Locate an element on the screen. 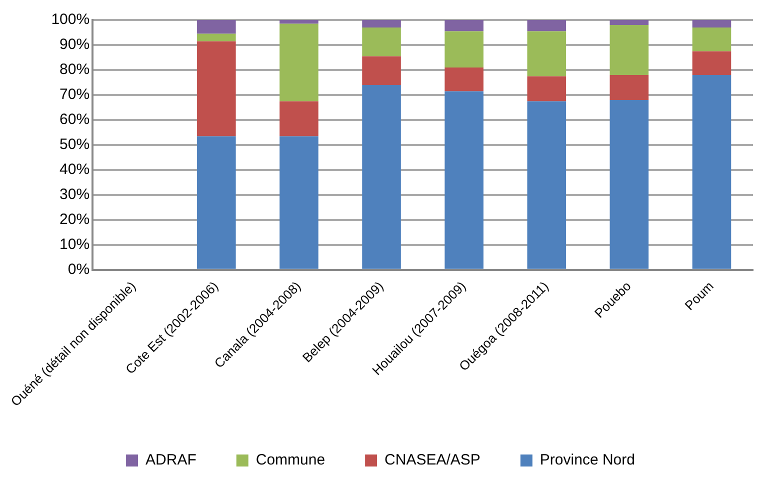 The height and width of the screenshot is (486, 771). y-tick-label: 100% is located at coordinates (70, 19).